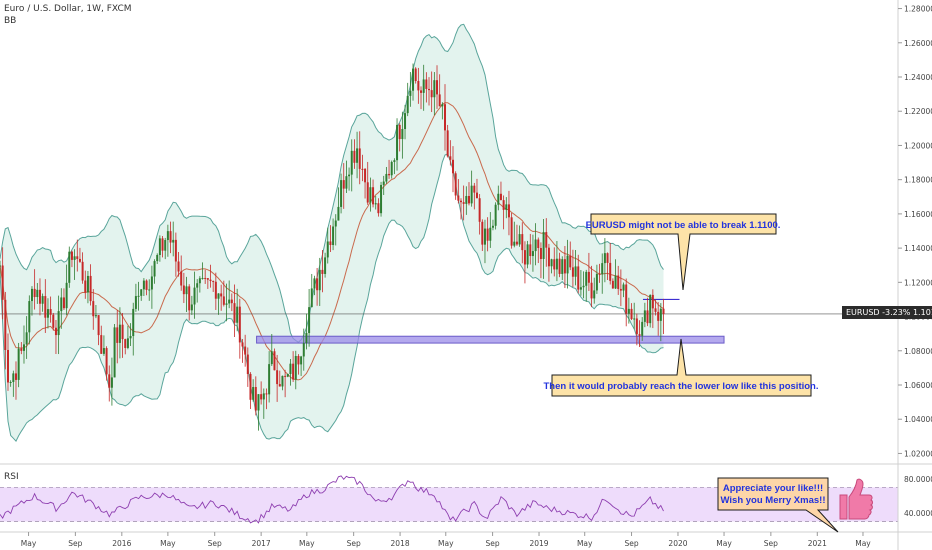 The height and width of the screenshot is (550, 932). I want to click on x-tick-label: 2019, so click(538, 543).